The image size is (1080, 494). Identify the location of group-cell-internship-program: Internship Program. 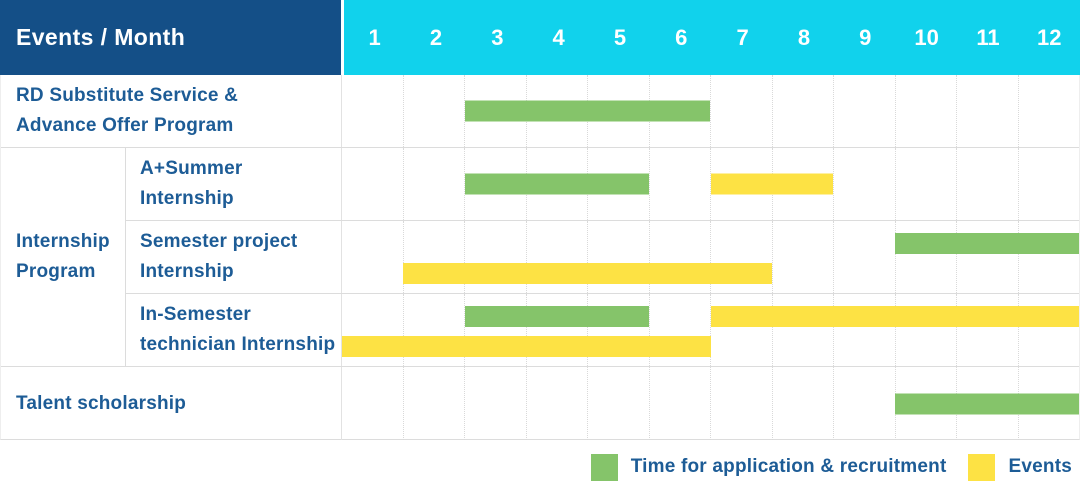
(63, 257).